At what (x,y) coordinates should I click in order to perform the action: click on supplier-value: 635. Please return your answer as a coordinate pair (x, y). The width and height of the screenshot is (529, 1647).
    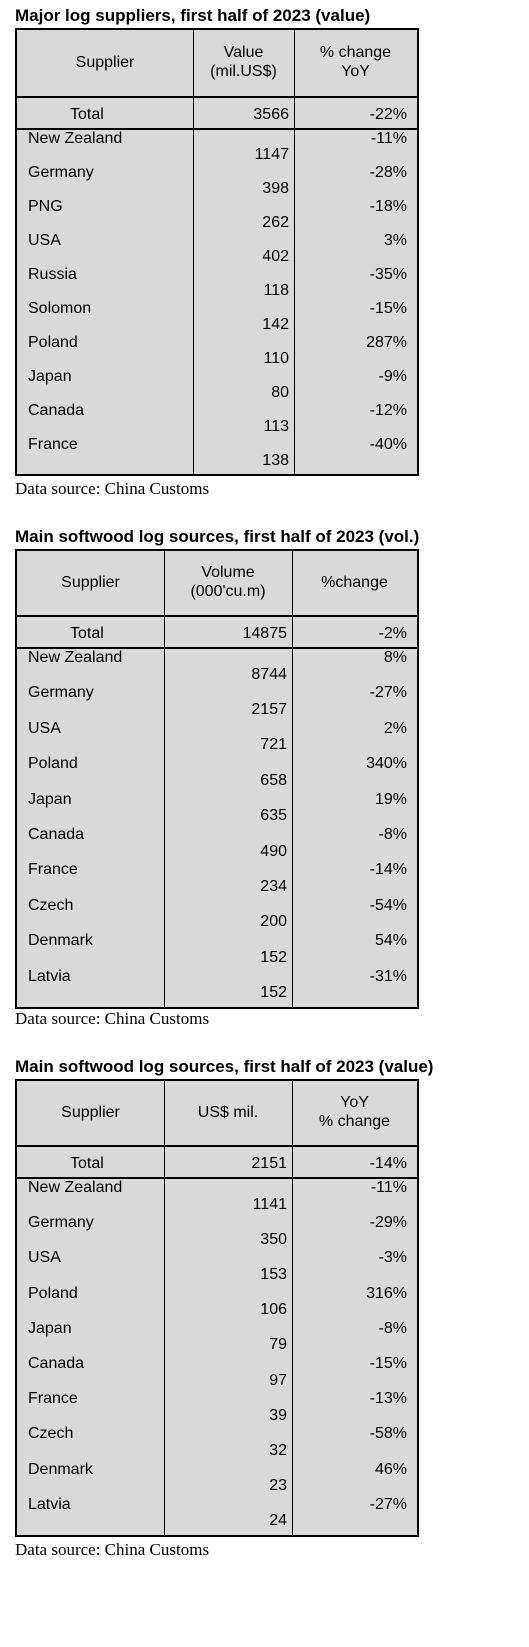
    Looking at the image, I should click on (273, 816).